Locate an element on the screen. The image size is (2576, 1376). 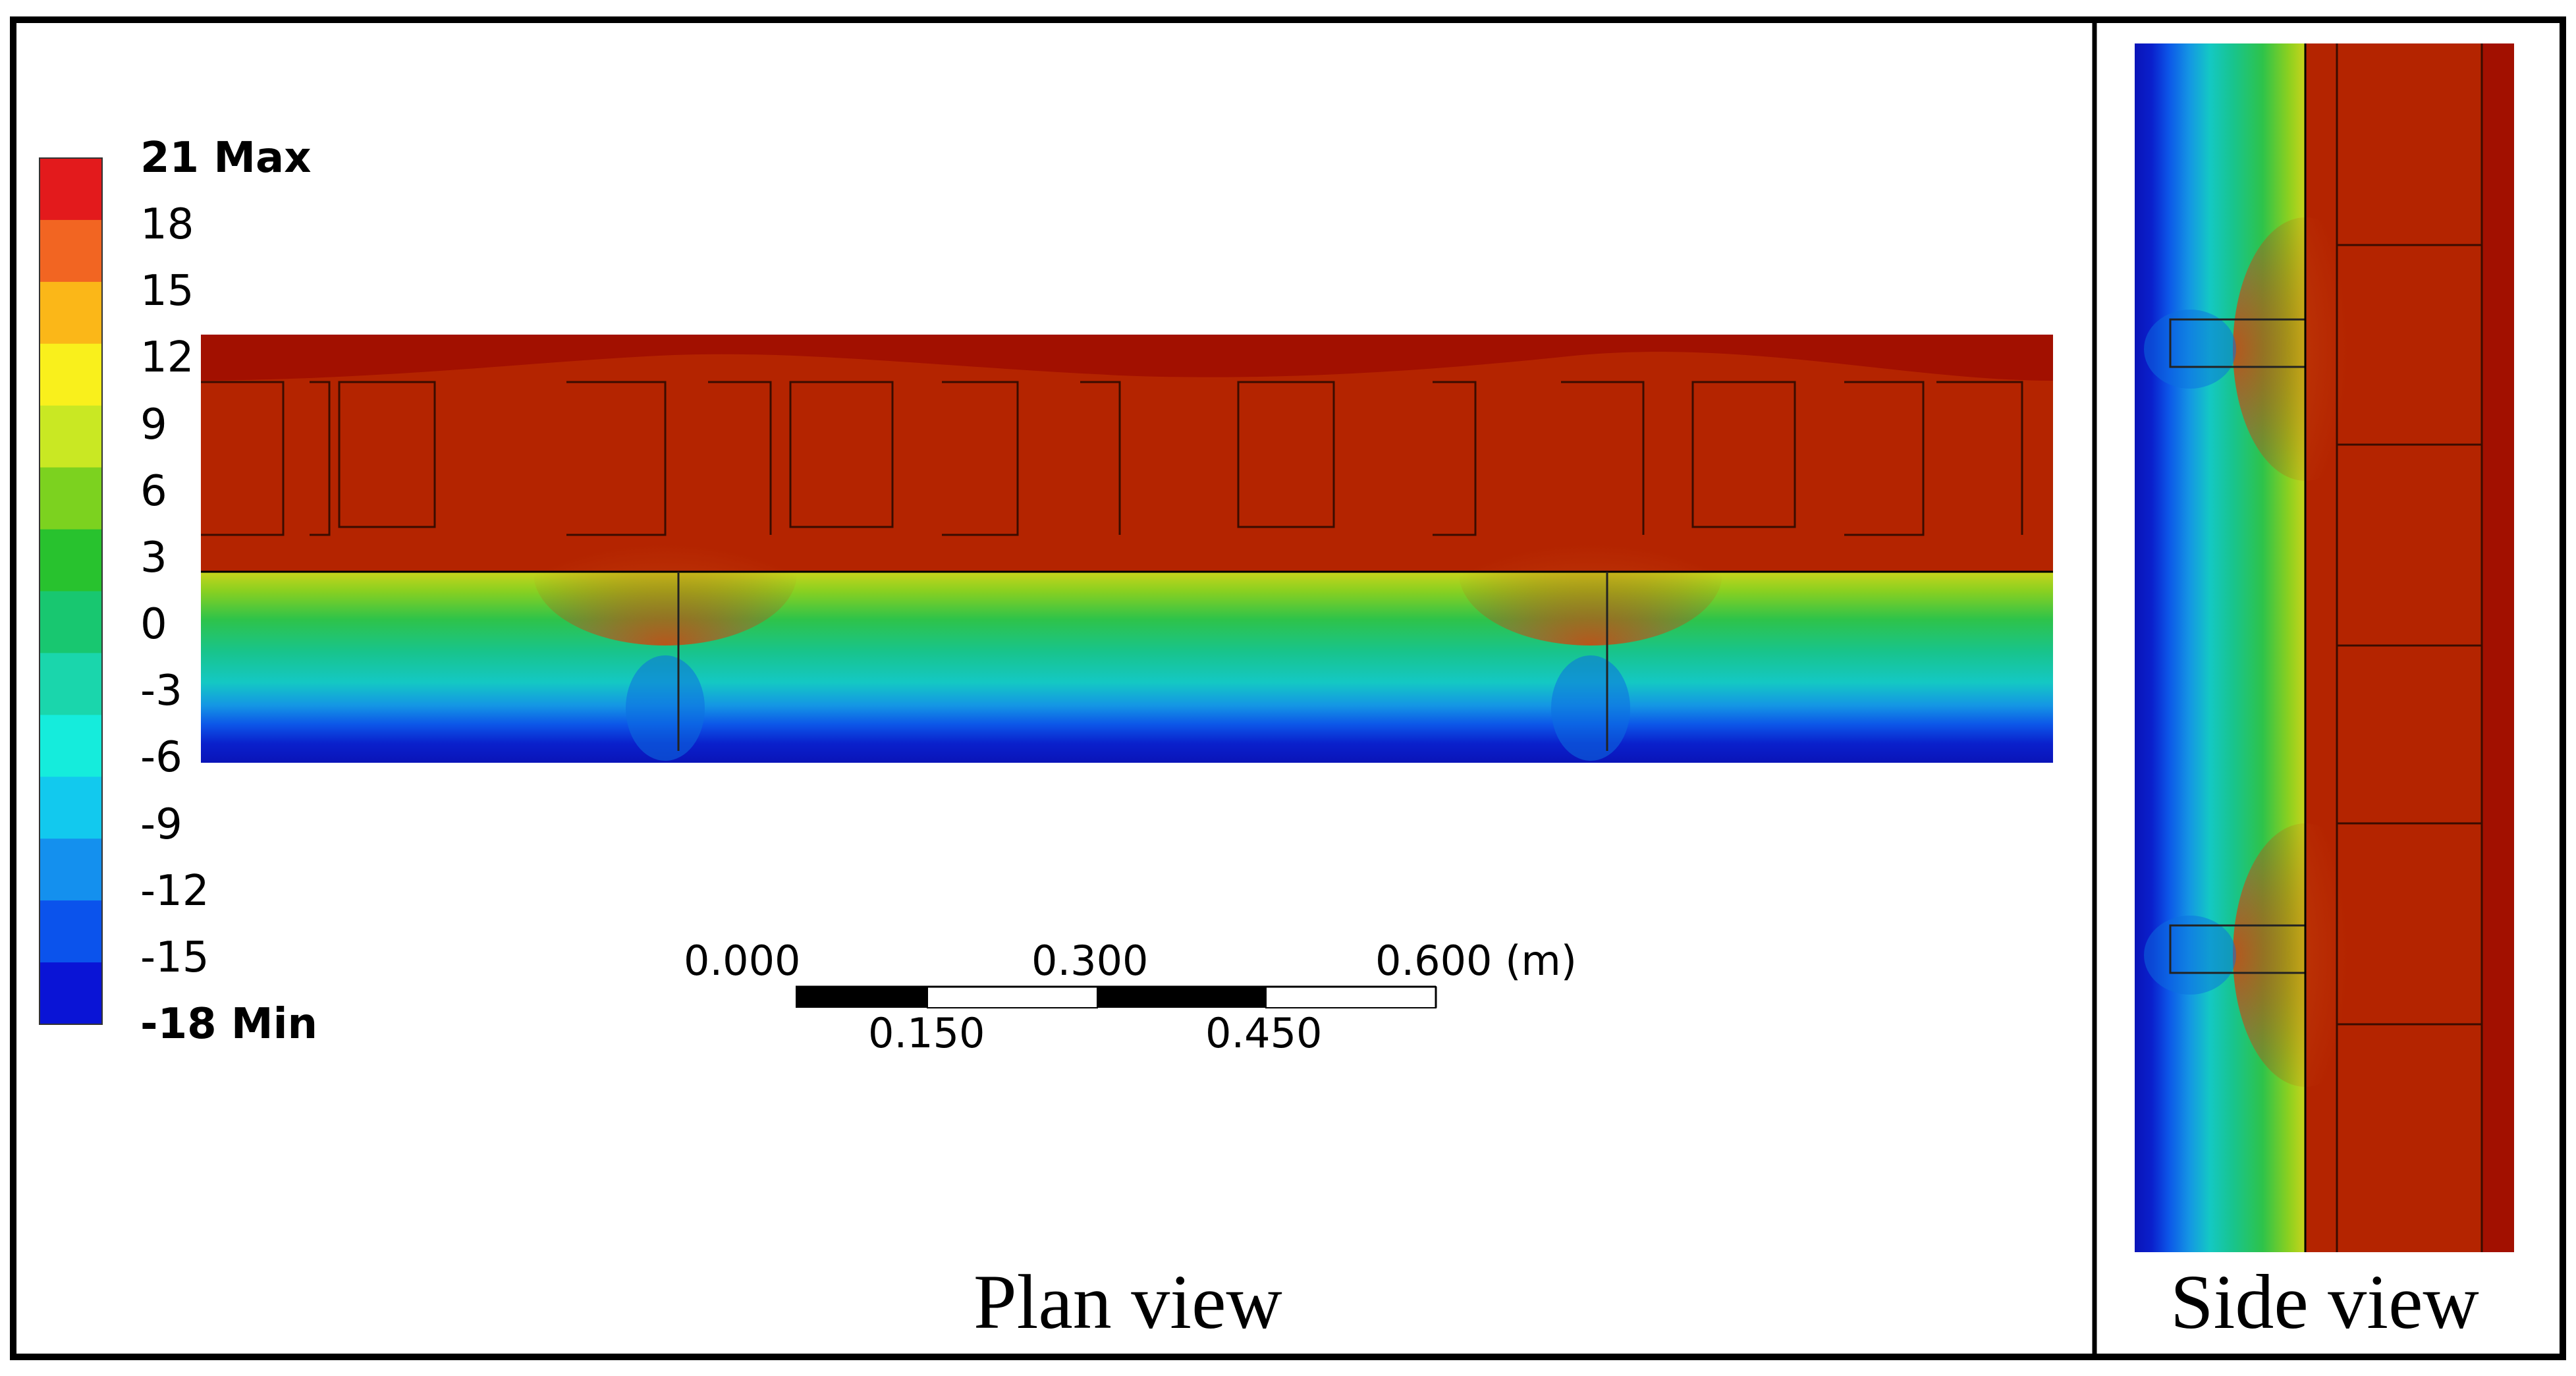
legend-tick-label: -6 is located at coordinates (161, 758).